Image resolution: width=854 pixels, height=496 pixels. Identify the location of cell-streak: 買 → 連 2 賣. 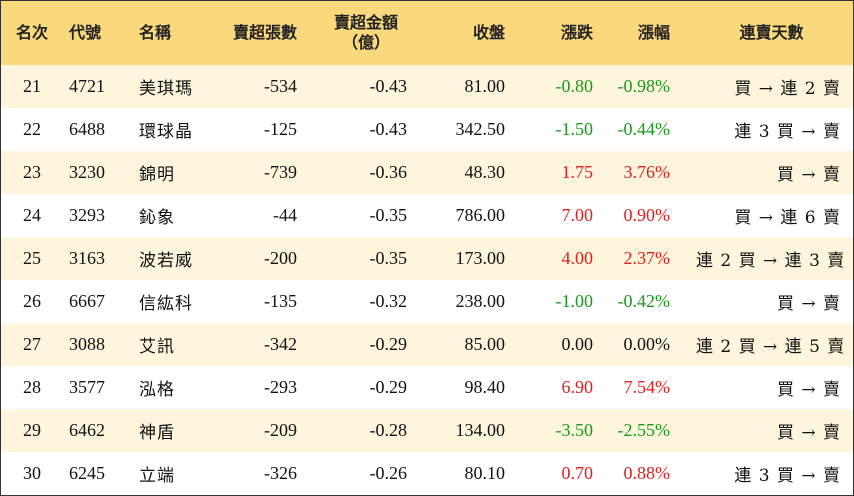
(787, 89).